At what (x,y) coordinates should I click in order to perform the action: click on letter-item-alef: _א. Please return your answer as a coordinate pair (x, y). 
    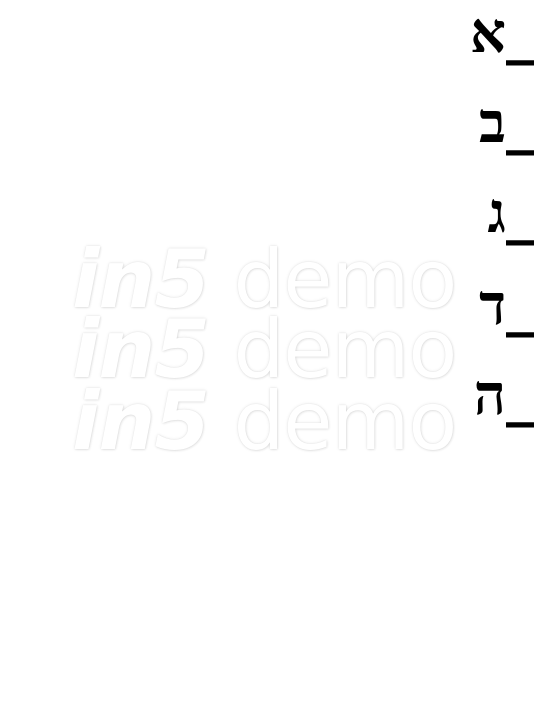
    Looking at the image, I should click on (502, 33).